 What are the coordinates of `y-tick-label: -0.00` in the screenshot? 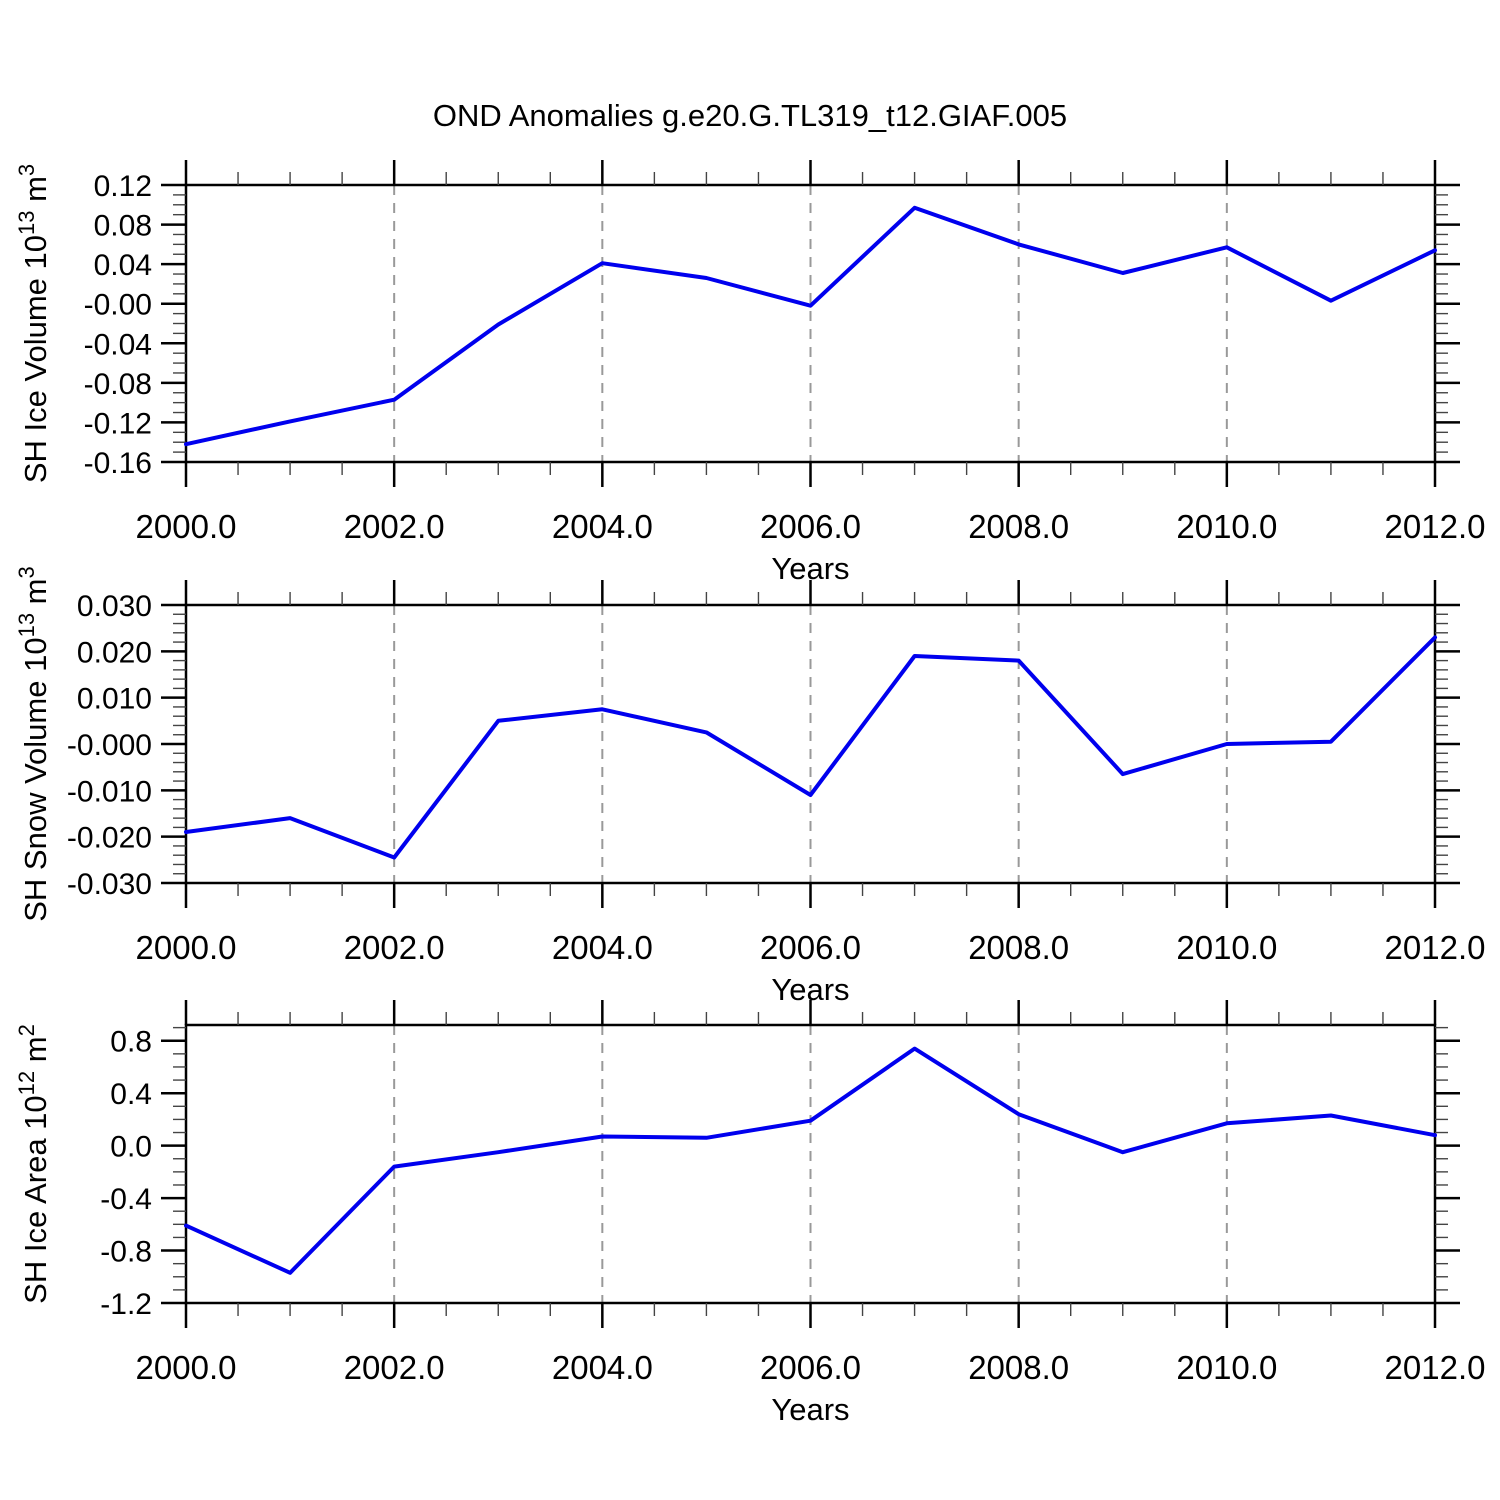 It's located at (118, 305).